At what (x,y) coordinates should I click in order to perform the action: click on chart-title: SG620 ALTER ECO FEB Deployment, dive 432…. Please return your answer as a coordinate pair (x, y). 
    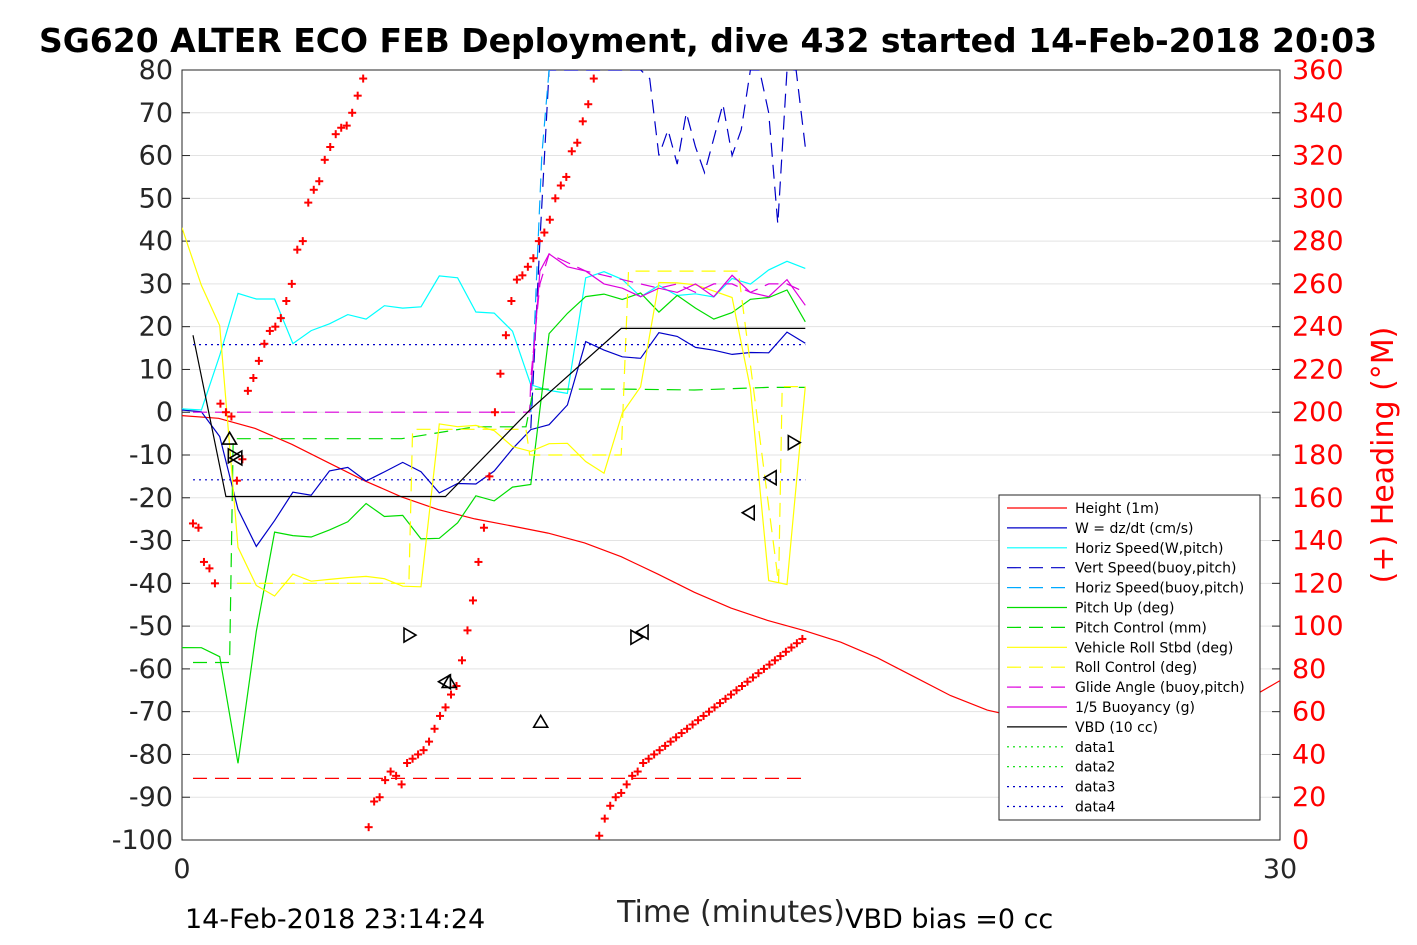
    Looking at the image, I should click on (708, 40).